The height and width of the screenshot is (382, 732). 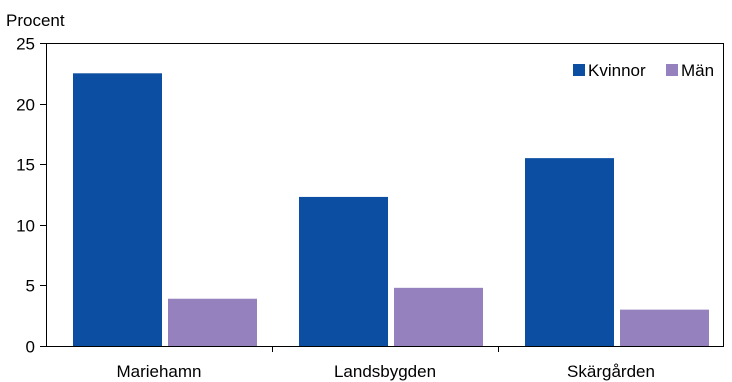 What do you see at coordinates (611, 371) in the screenshot?
I see `x-category-label: Skärgården` at bounding box center [611, 371].